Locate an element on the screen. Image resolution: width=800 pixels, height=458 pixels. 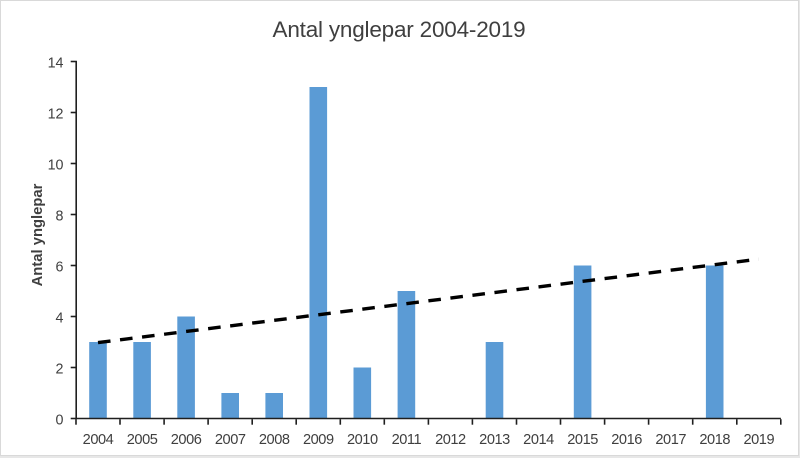
svg-text: 2013 is located at coordinates (494, 440).